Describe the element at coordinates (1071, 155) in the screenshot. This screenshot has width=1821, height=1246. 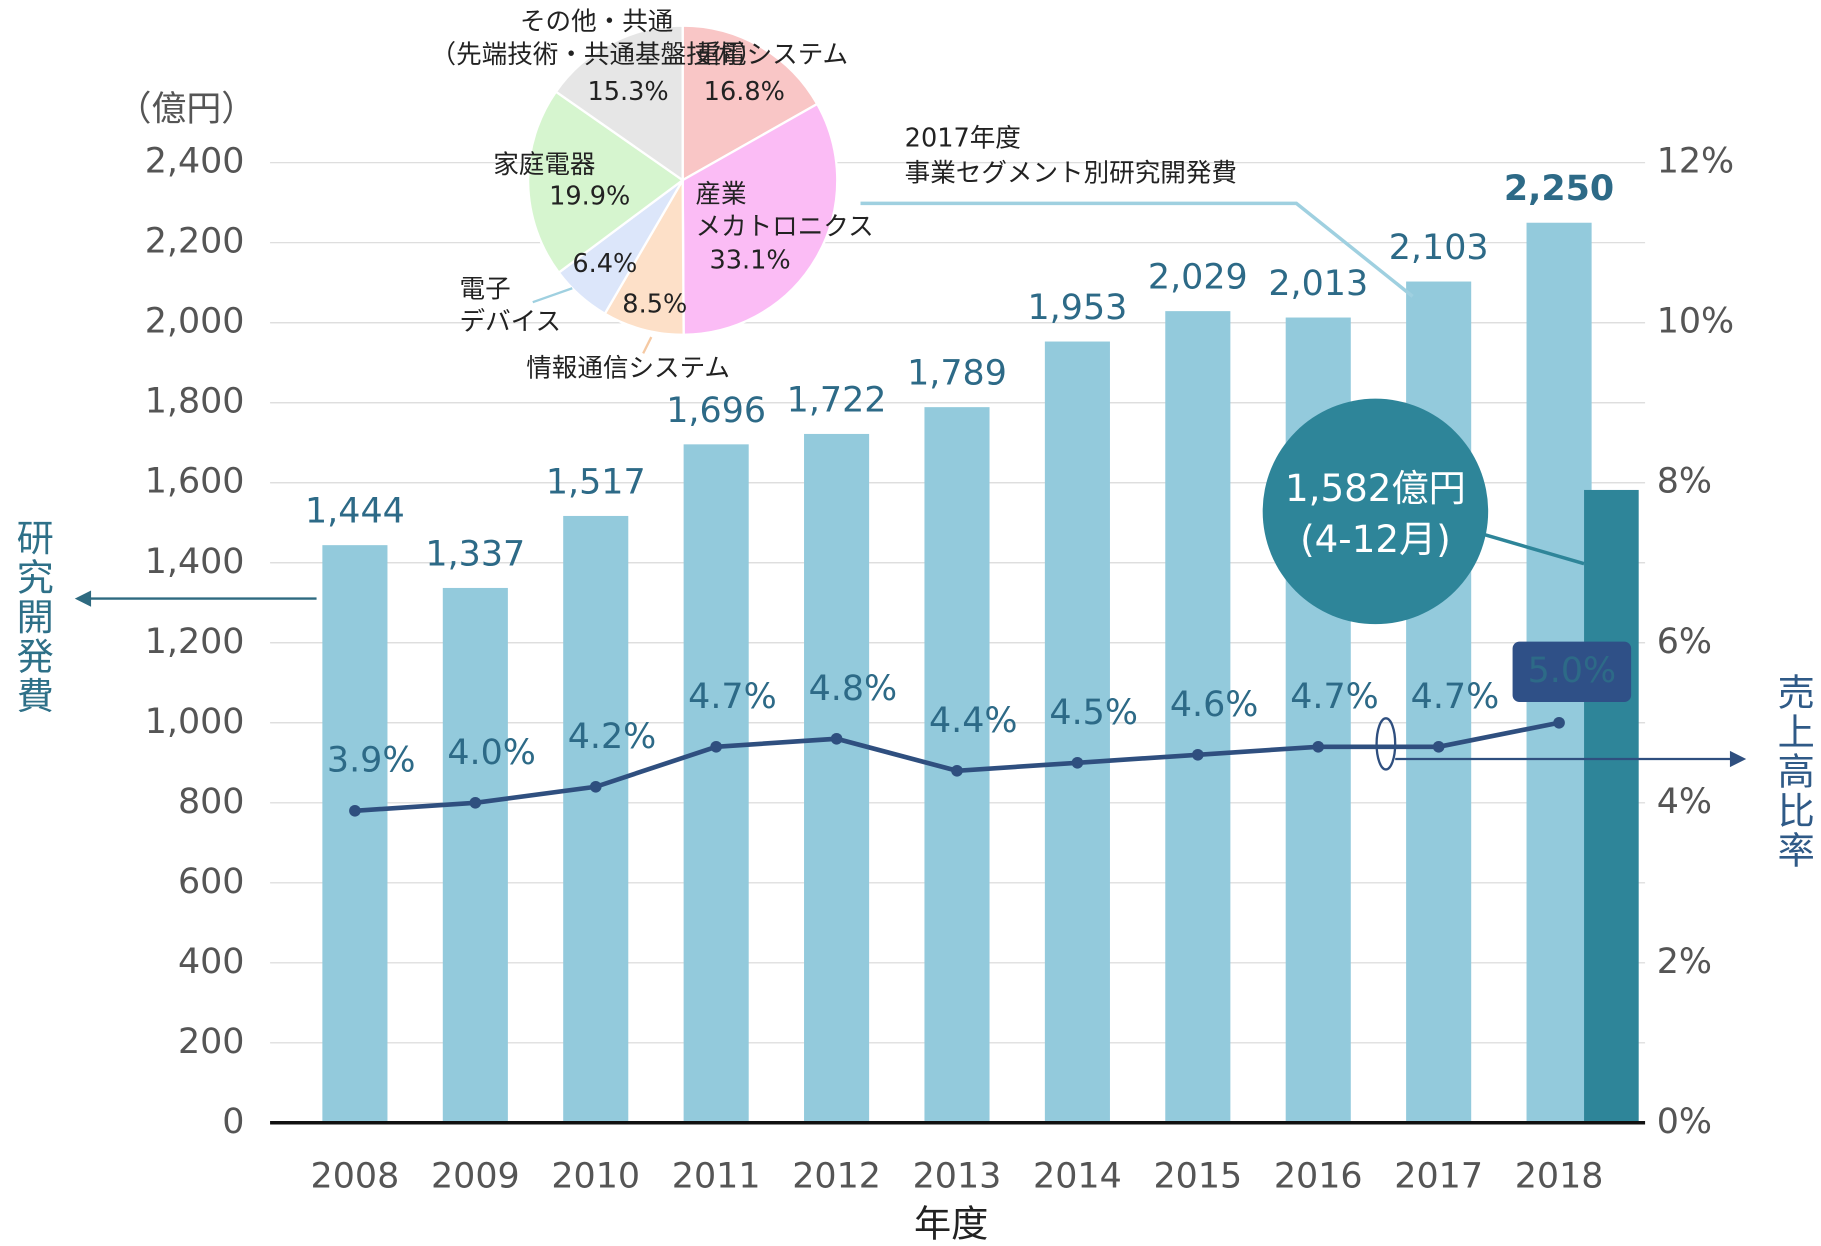
I see `pie-title: 2017年度事業セグメント別研究開発費` at that location.